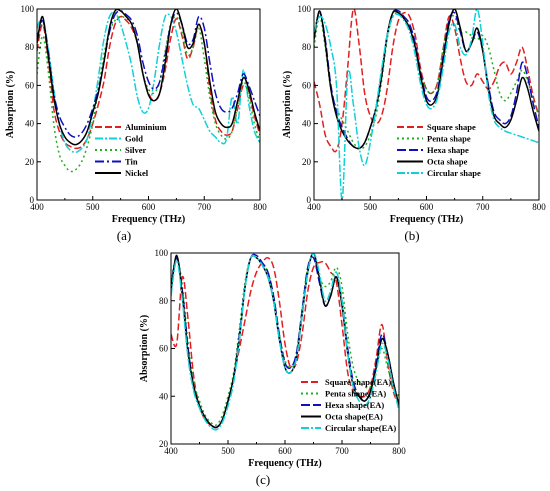  I want to click on legend-entry: Gold, so click(134, 139).